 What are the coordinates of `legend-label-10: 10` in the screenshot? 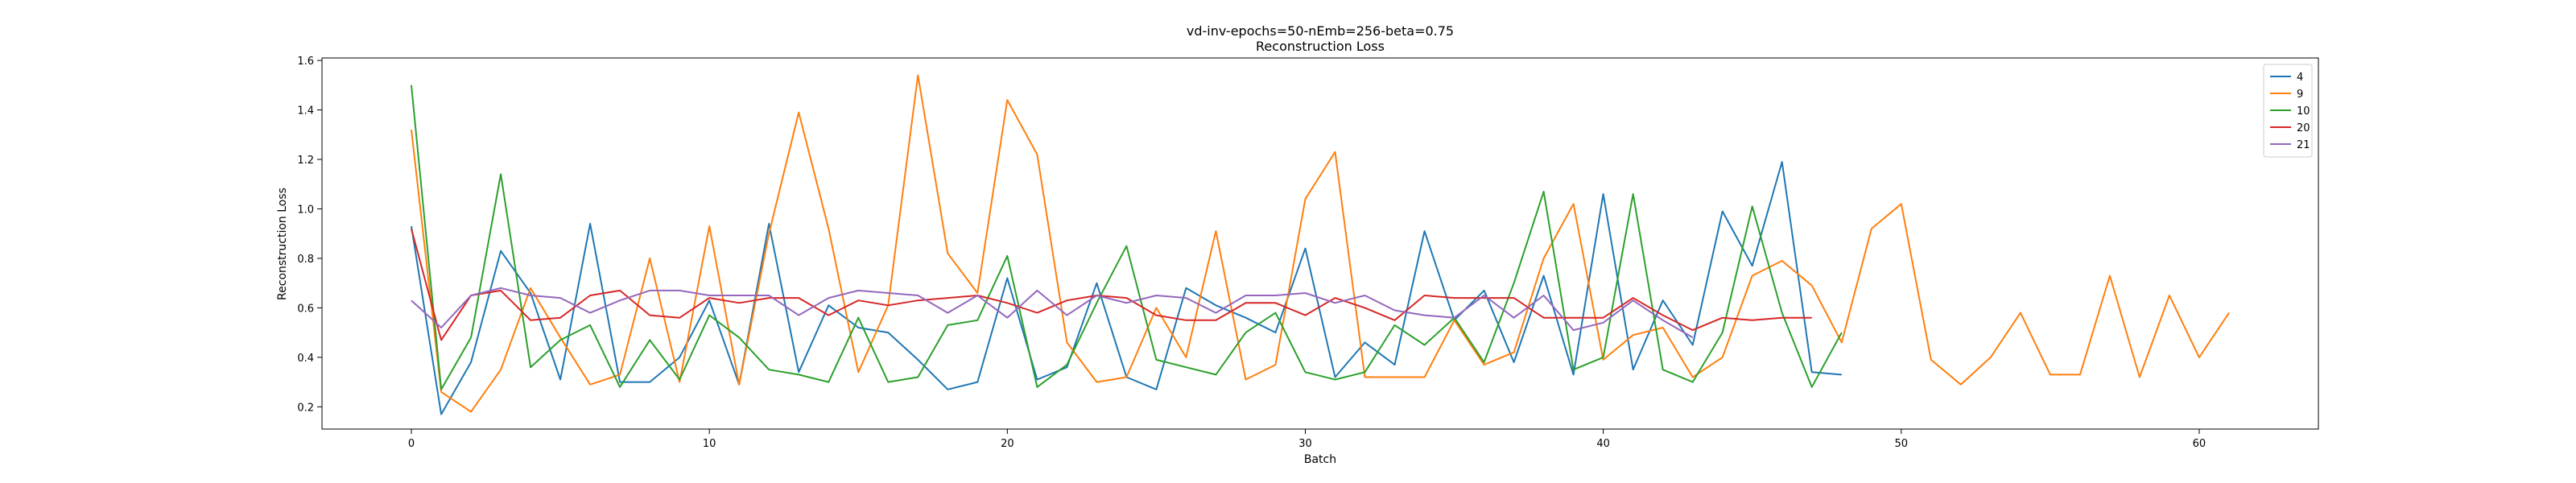 It's located at (2303, 111).